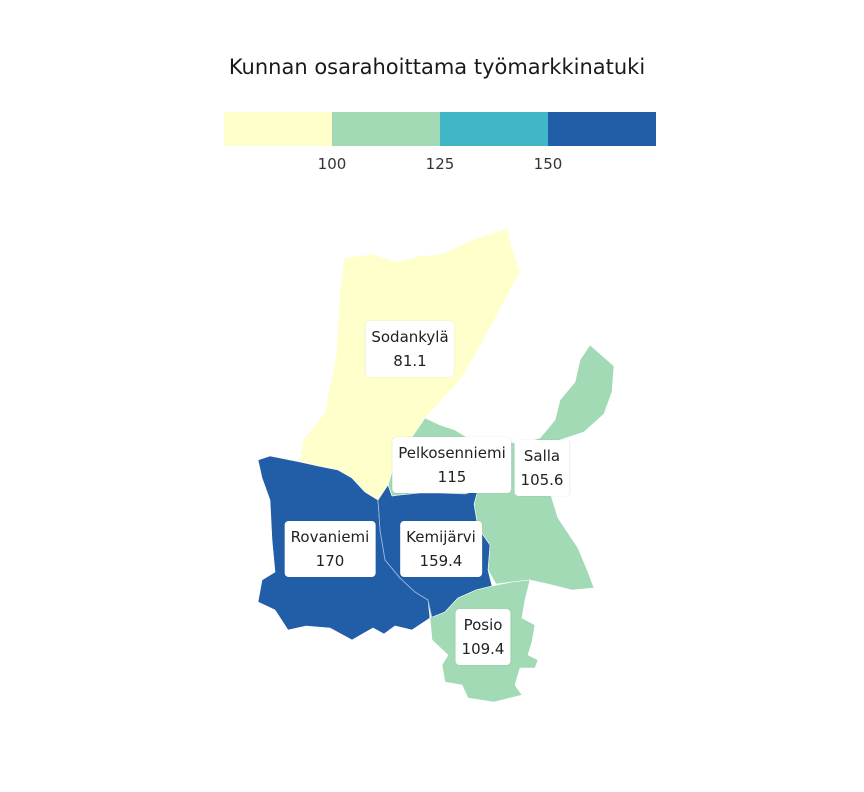 The width and height of the screenshot is (864, 792). Describe the element at coordinates (332, 164) in the screenshot. I see `legend-tick-100: 100` at that location.